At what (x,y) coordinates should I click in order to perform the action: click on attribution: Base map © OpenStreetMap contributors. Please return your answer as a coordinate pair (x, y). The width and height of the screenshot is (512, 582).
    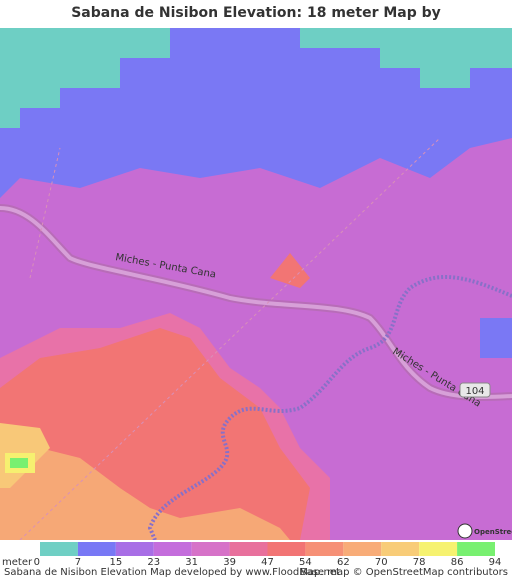
    Looking at the image, I should click on (403, 572).